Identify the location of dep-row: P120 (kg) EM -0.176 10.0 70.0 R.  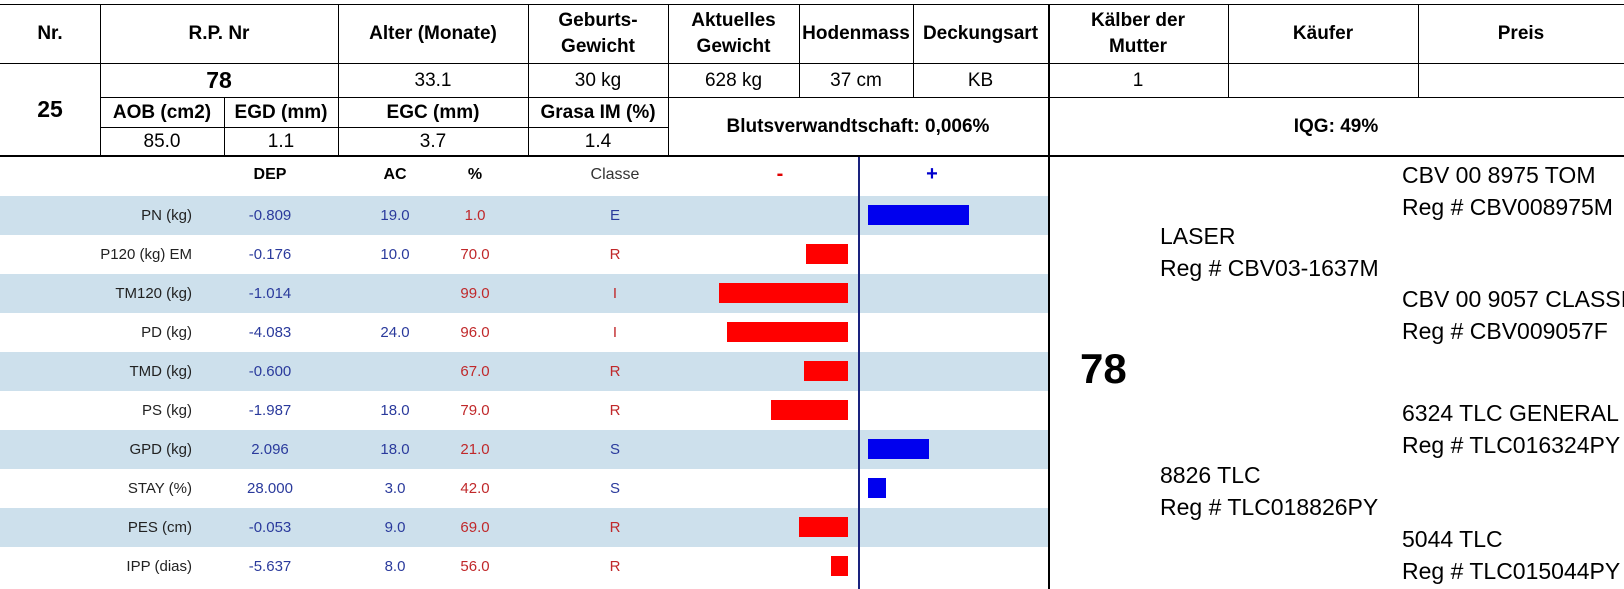
(524, 254).